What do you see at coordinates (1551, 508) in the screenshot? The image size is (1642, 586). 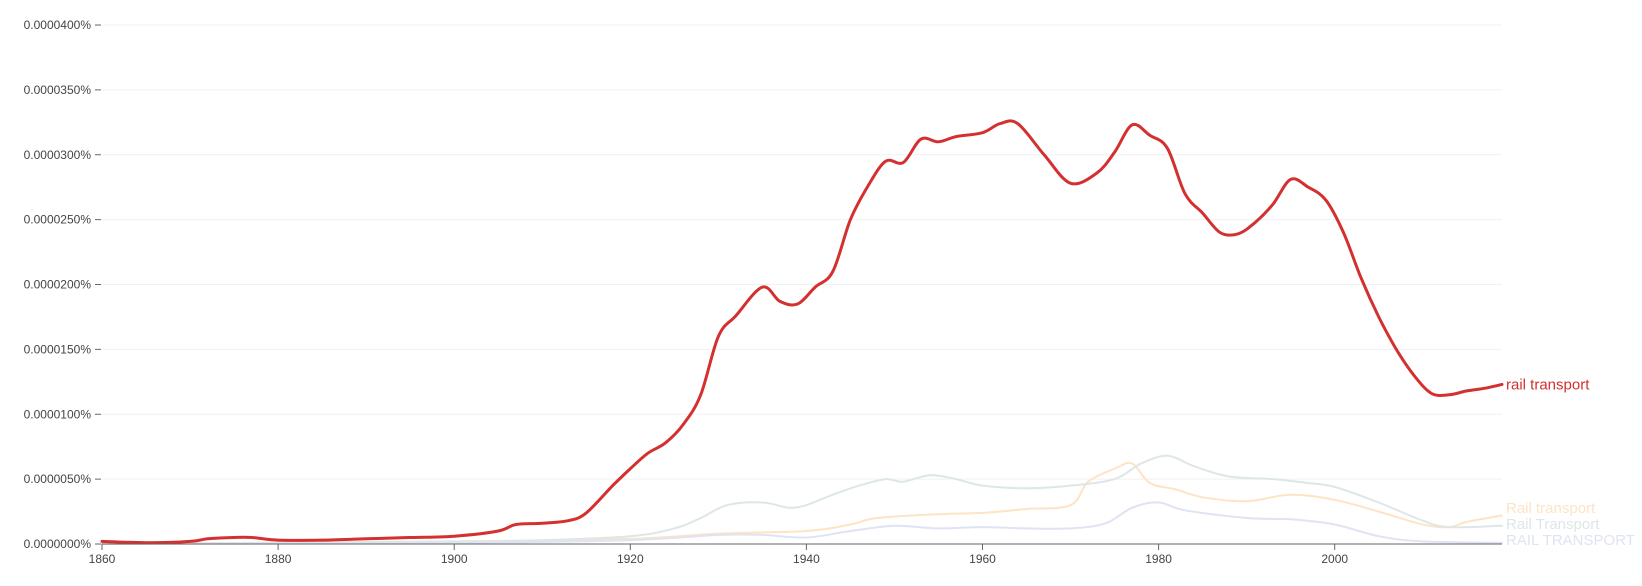 I see `series-label-rail-transport-capital: Rail transport` at bounding box center [1551, 508].